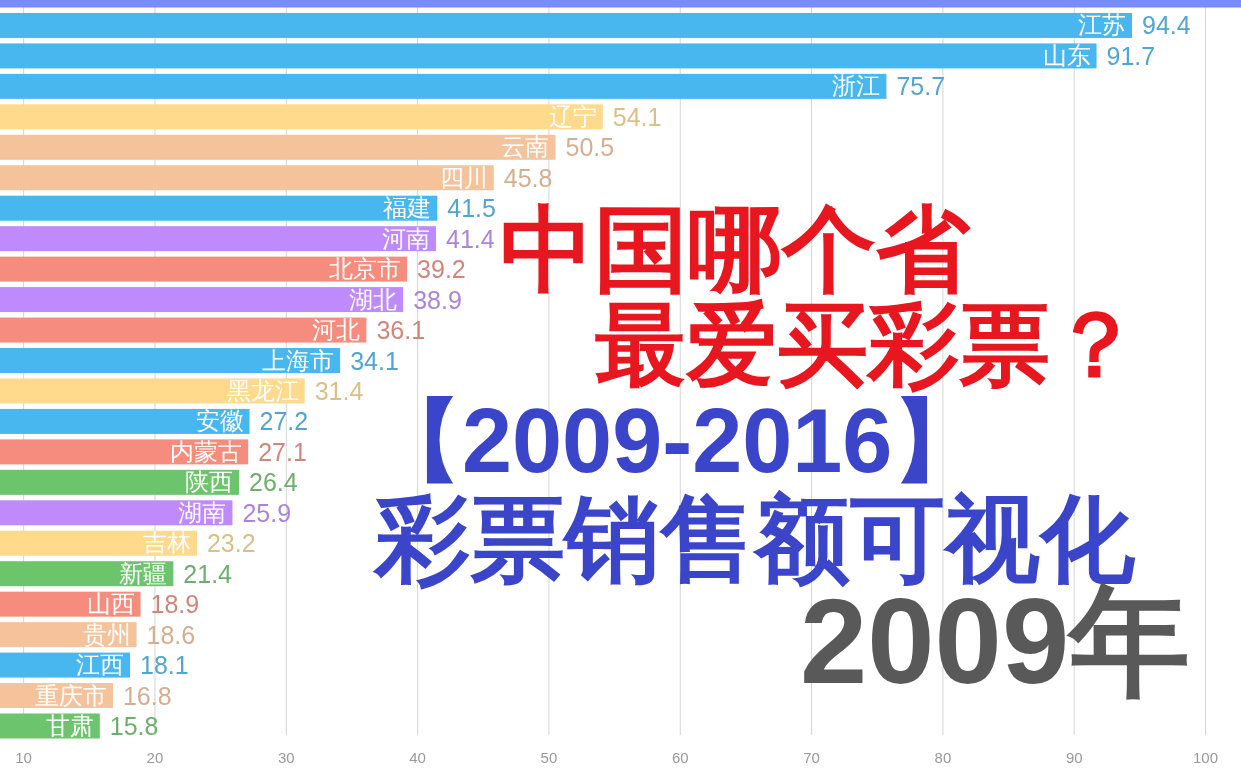 The image size is (1241, 776). I want to click on data-label: 36.1, so click(401, 330).